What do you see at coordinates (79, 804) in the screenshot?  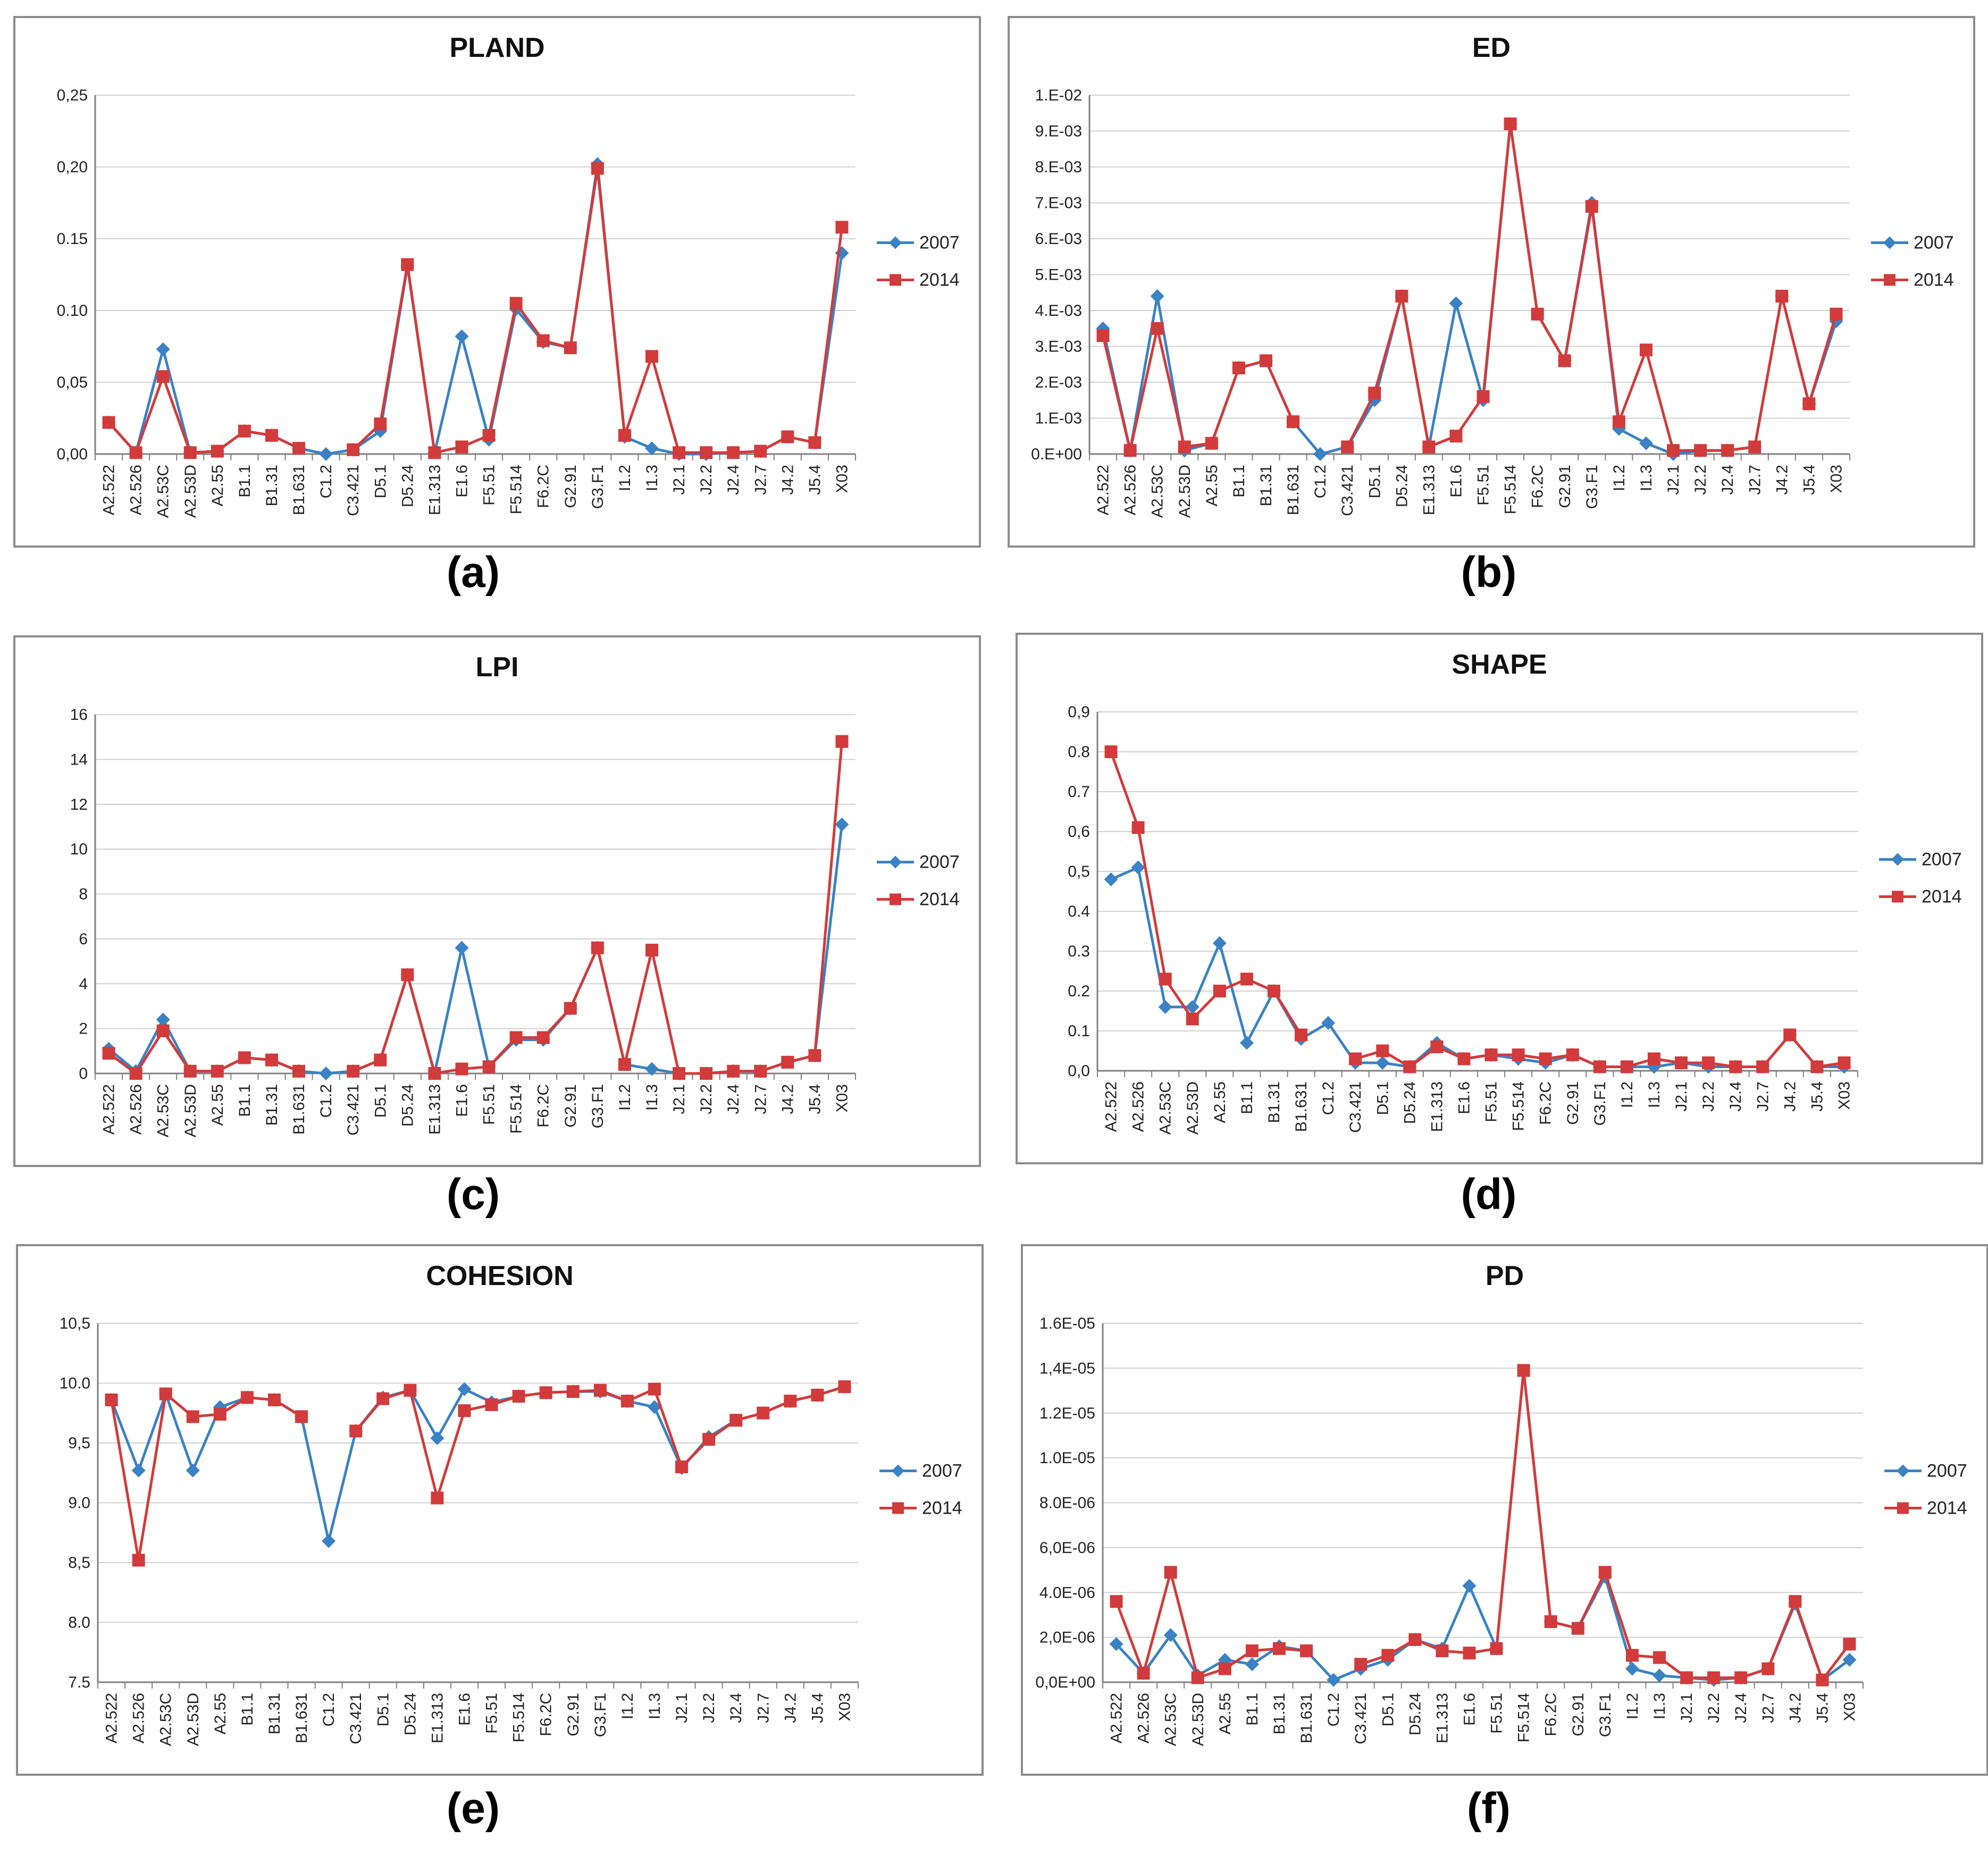 I see `y-tick-label: 12` at bounding box center [79, 804].